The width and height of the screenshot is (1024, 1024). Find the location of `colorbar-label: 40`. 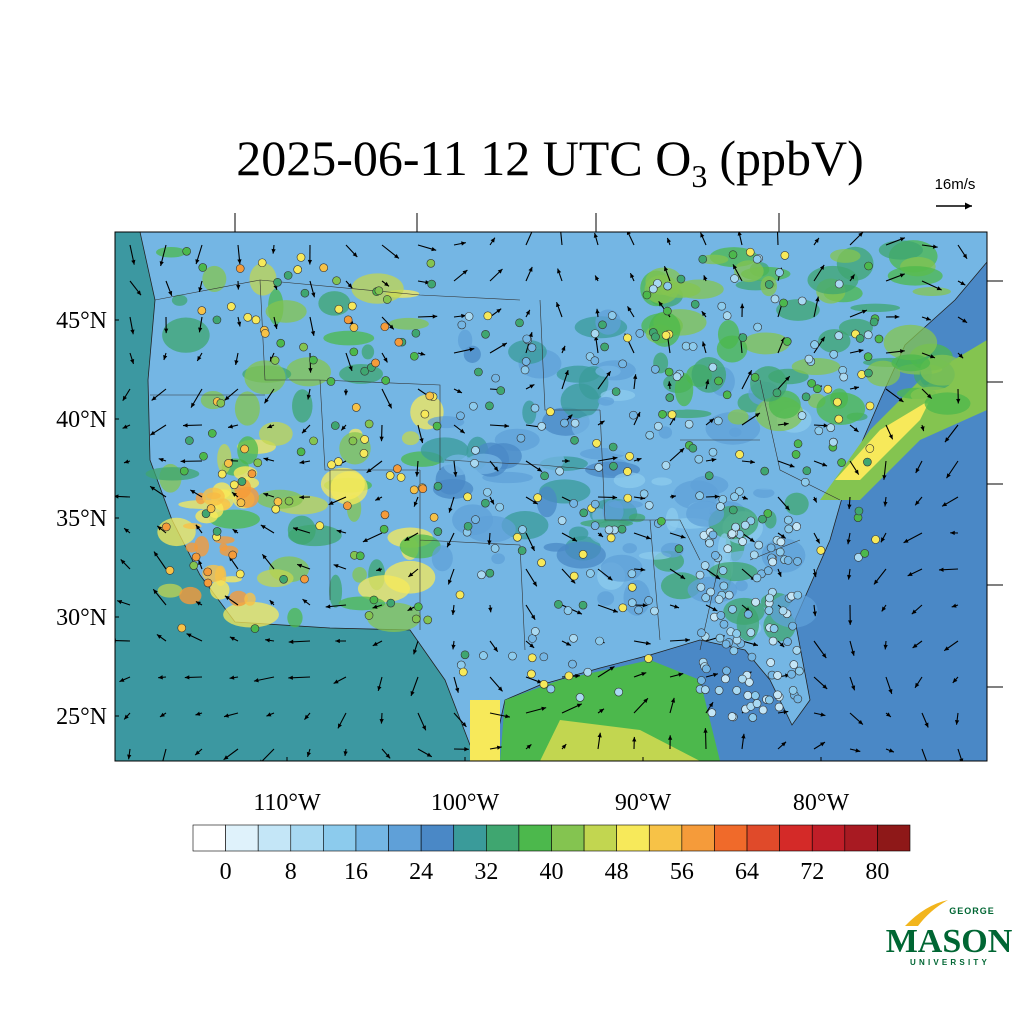

colorbar-label: 40 is located at coordinates (552, 872).